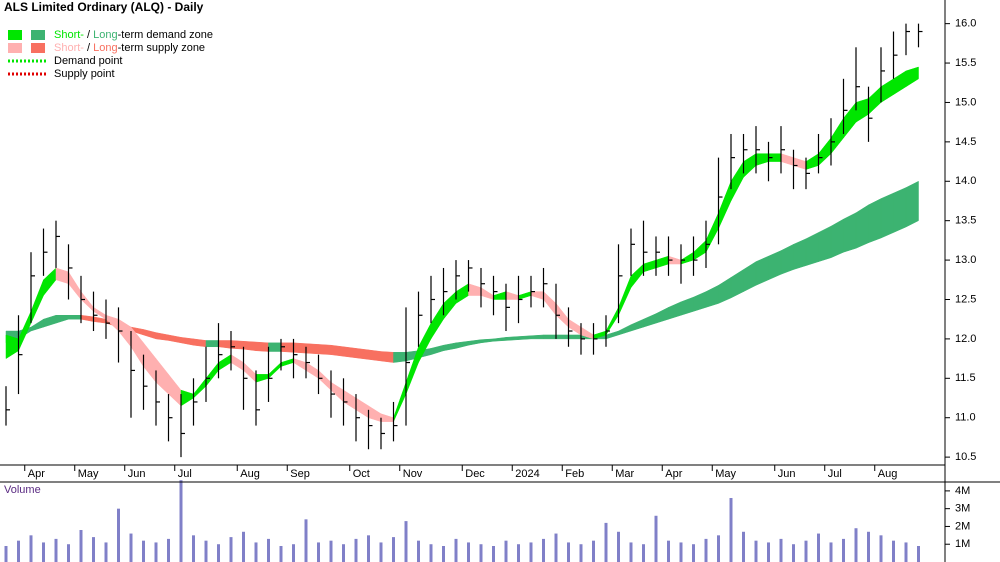  What do you see at coordinates (104, 7) in the screenshot?
I see `chart-title: ALS Limited Ordinary (ALQ) - Daily` at bounding box center [104, 7].